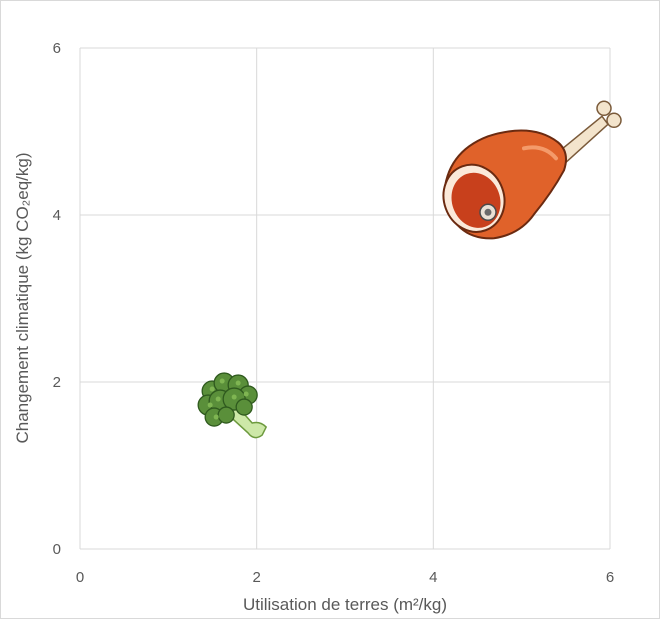  What do you see at coordinates (232, 405) in the screenshot?
I see `broccoli-icon` at bounding box center [232, 405].